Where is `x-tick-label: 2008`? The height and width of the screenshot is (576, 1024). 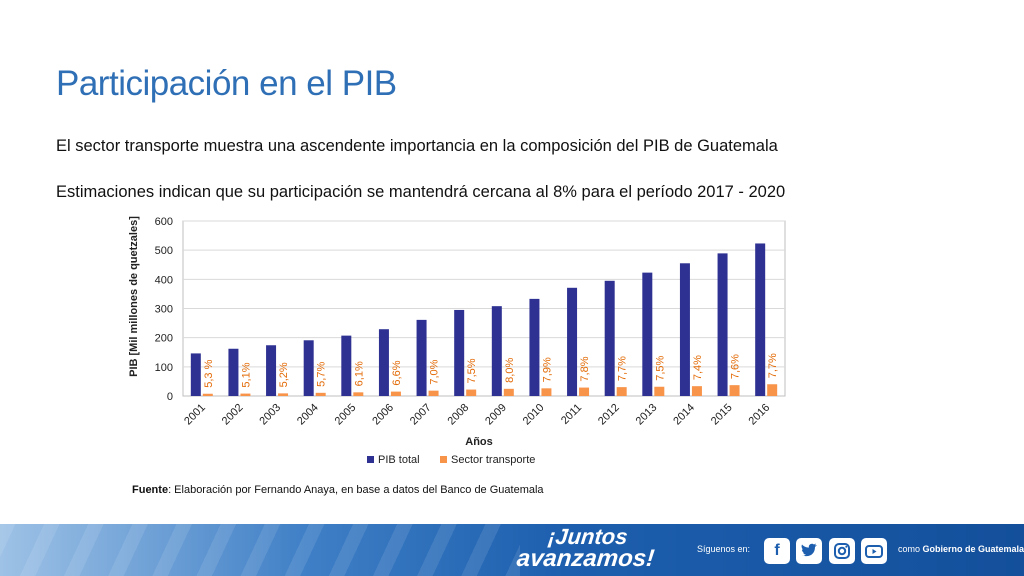
x-tick-label: 2008 is located at coordinates (459, 415).